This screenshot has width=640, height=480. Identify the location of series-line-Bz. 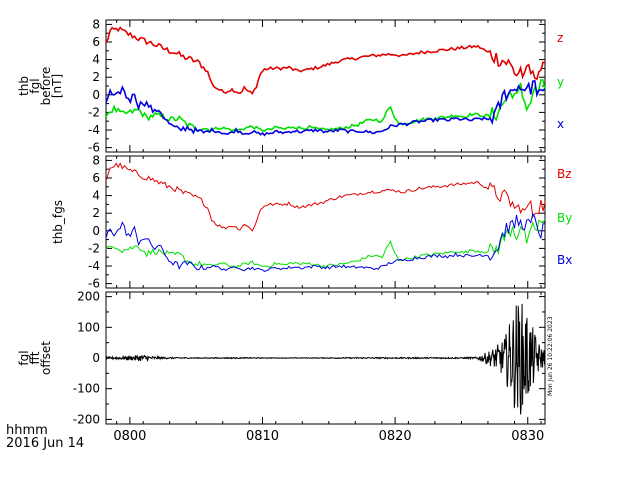
(325, 197).